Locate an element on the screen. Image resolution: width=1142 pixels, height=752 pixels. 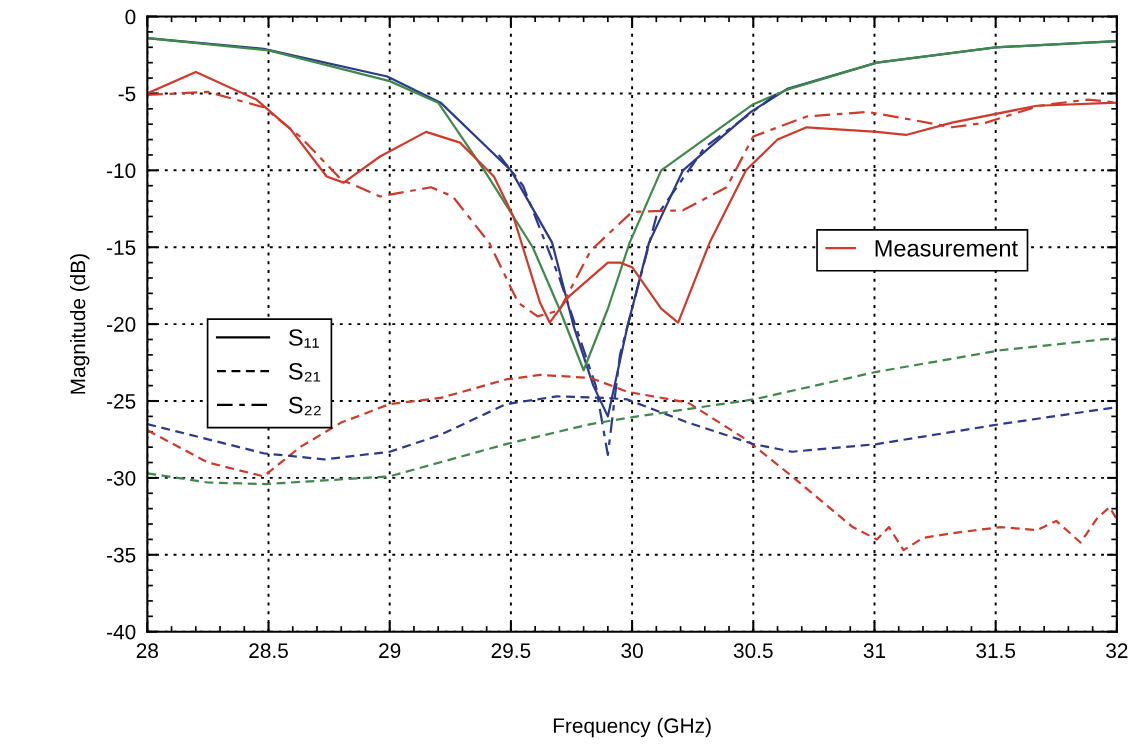
legend-label: S₂₁ is located at coordinates (304, 372).